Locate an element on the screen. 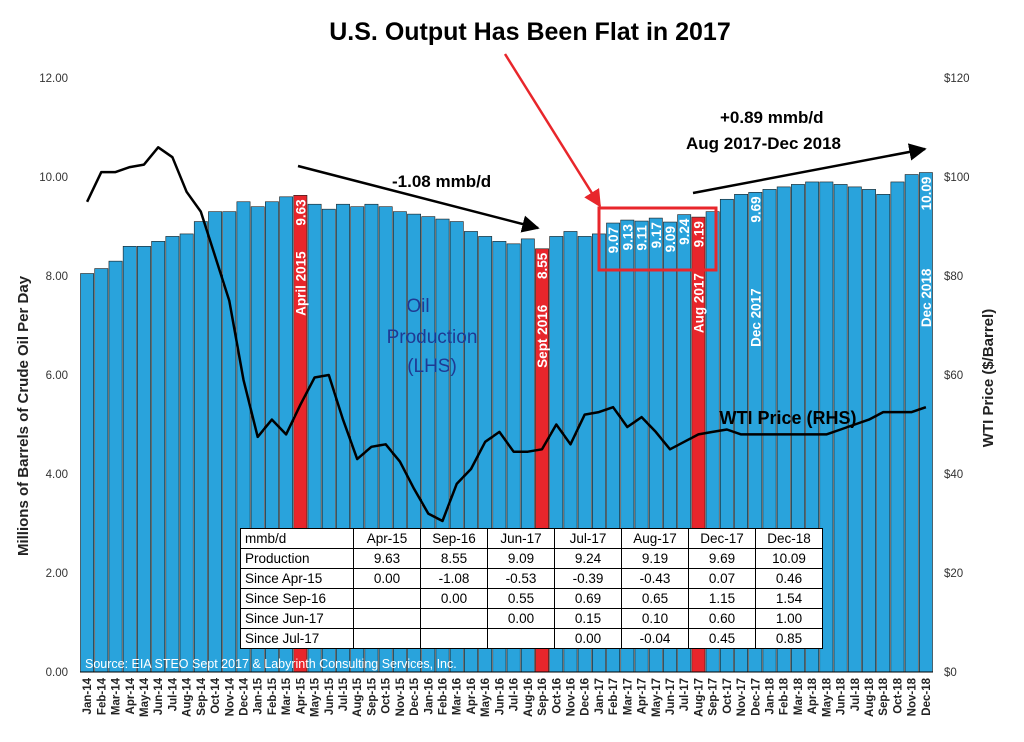  x-tick-label: Mar-14 is located at coordinates (117, 696).